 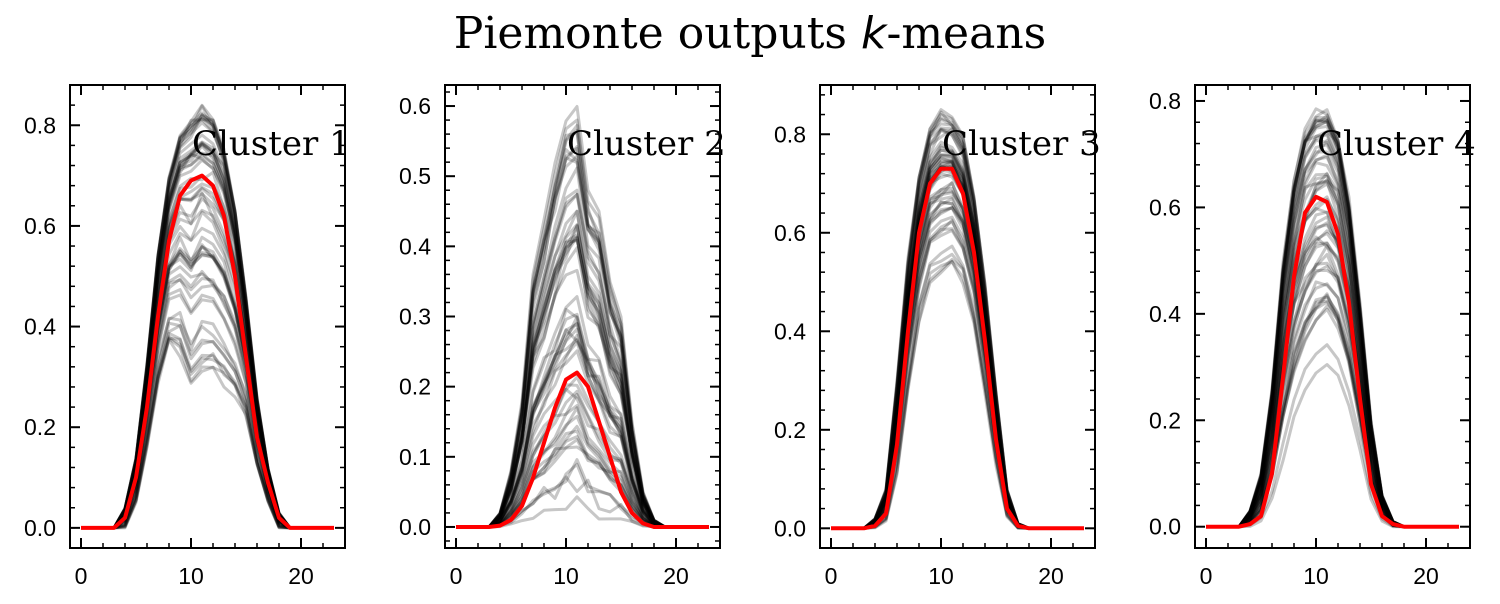 What do you see at coordinates (415, 176) in the screenshot?
I see `y-tick-label: 0.5` at bounding box center [415, 176].